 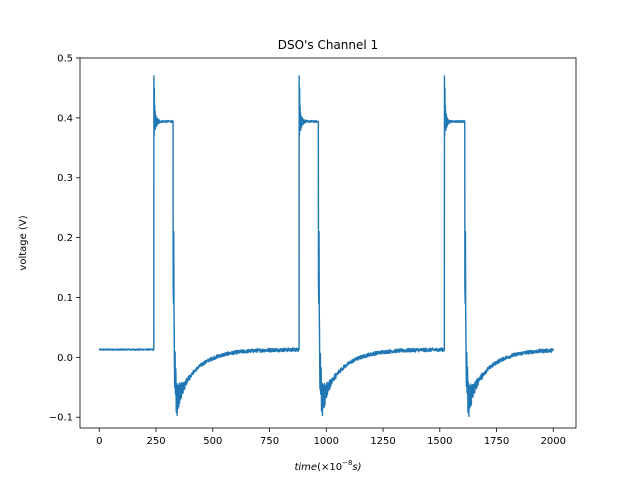 What do you see at coordinates (553, 441) in the screenshot?
I see `x-tick-label: 2000` at bounding box center [553, 441].